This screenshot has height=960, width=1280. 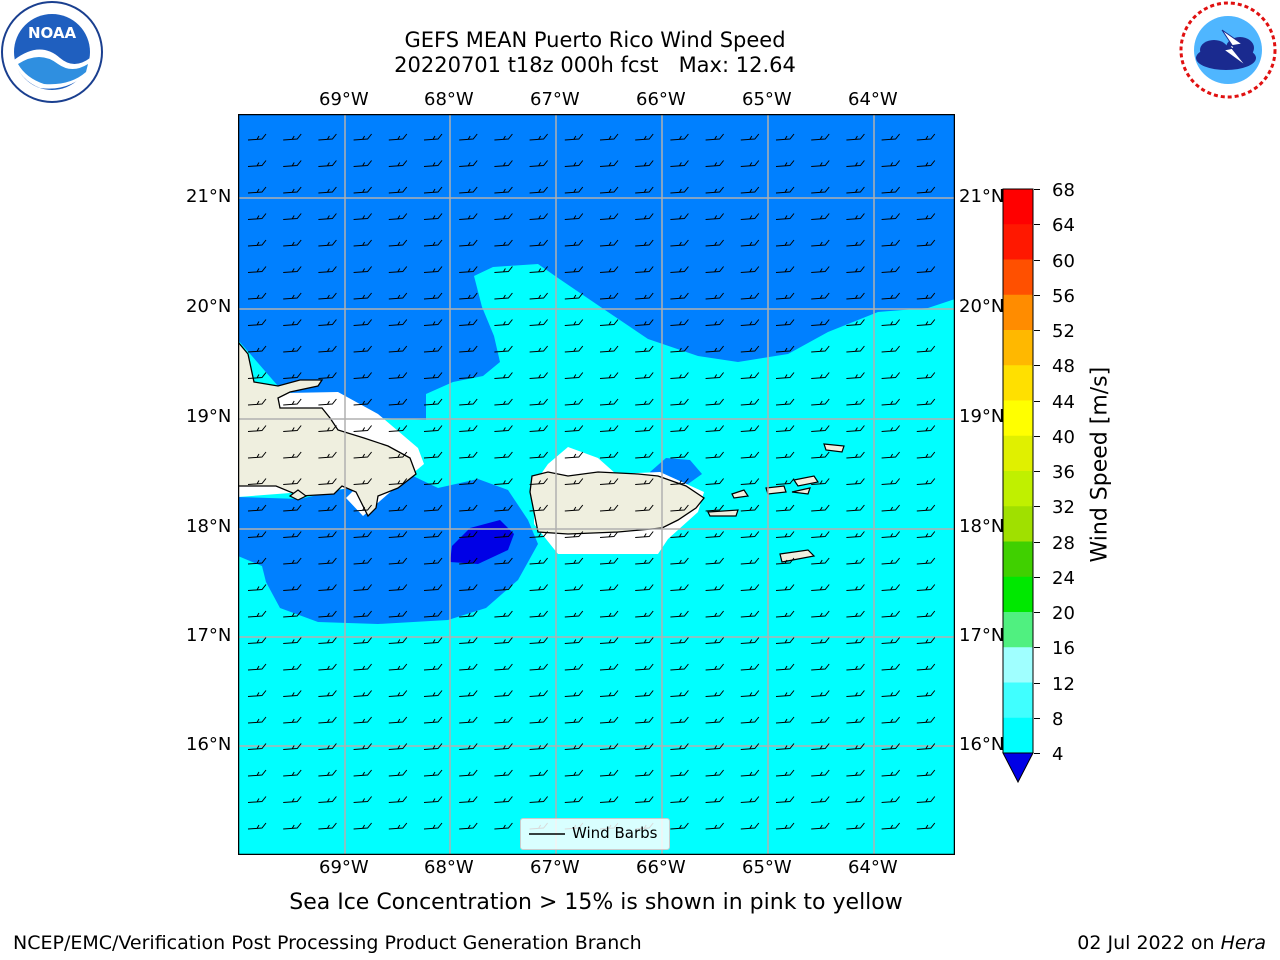 What do you see at coordinates (615, 833) in the screenshot?
I see `legend-label: Wind Barbs` at bounding box center [615, 833].